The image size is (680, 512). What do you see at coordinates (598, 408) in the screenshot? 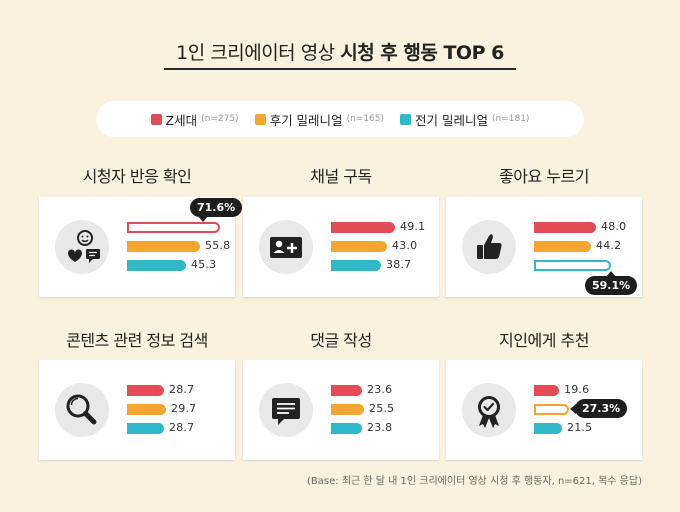
I see `highlight-bubble: 27.3%` at bounding box center [598, 408].